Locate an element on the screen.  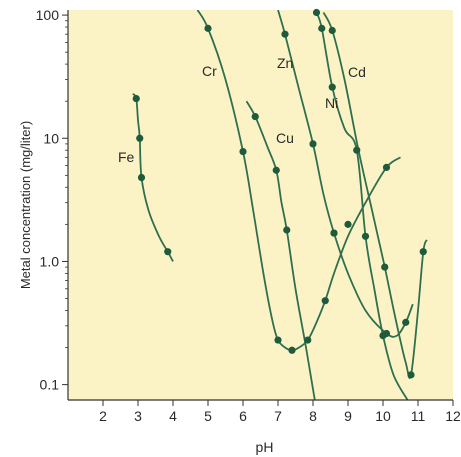
x-tick-label: 10 is located at coordinates (383, 416).